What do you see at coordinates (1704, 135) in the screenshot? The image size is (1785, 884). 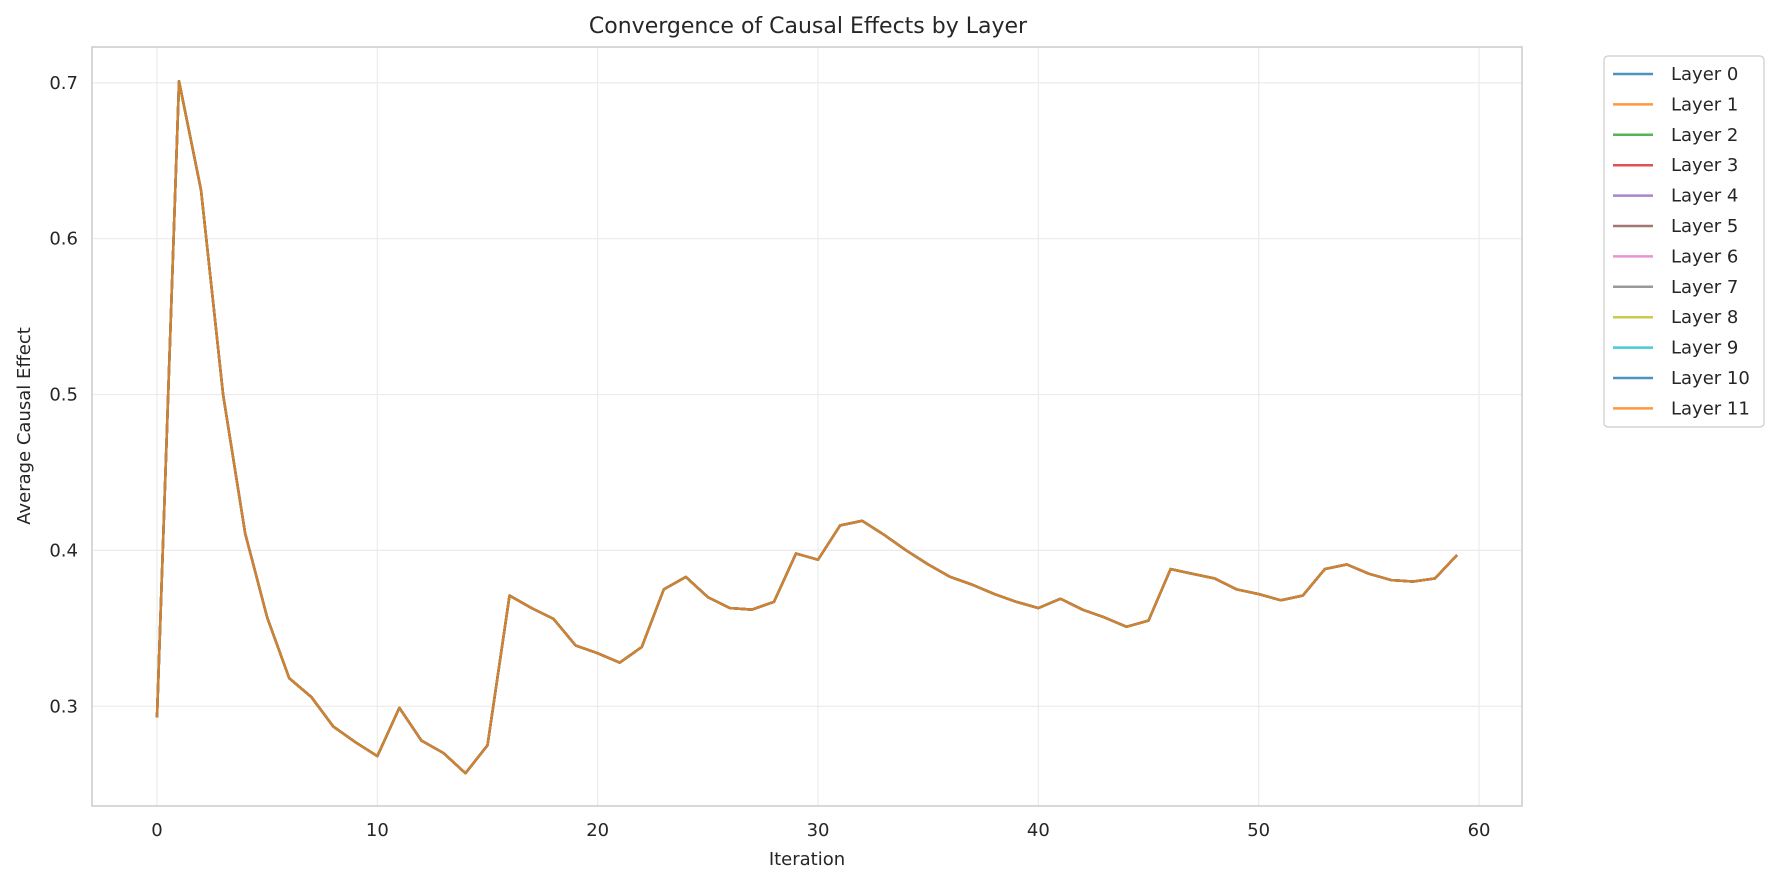 I see `legend-label: Layer 2` at bounding box center [1704, 135].